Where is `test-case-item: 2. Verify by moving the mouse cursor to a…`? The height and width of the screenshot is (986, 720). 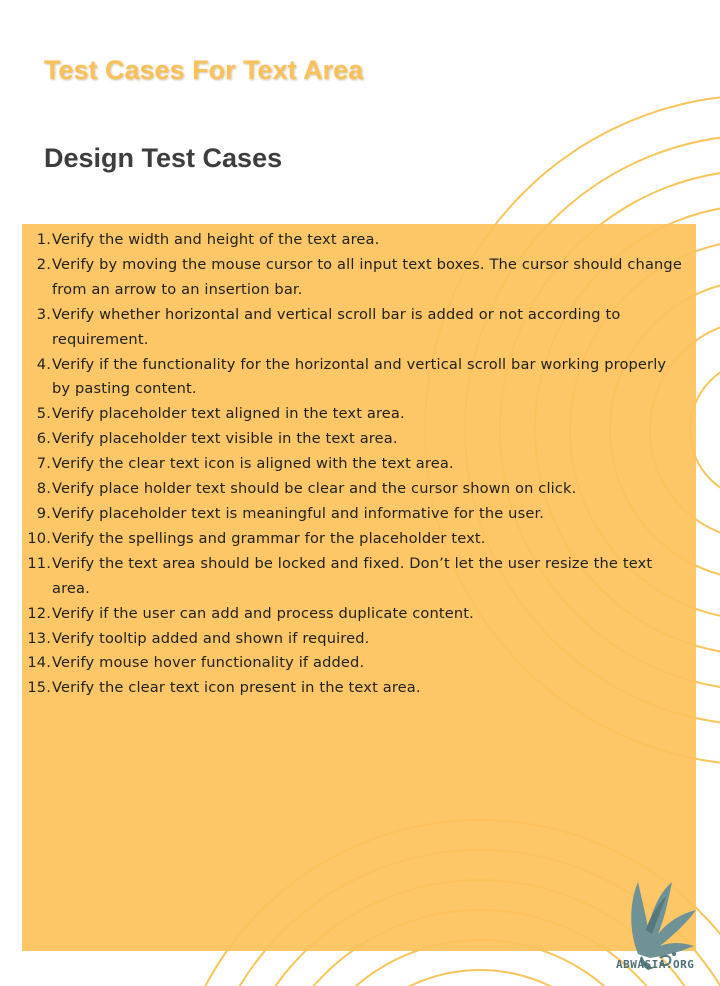 test-case-item: 2. Verify by moving the mouse cursor to a… is located at coordinates (359, 278).